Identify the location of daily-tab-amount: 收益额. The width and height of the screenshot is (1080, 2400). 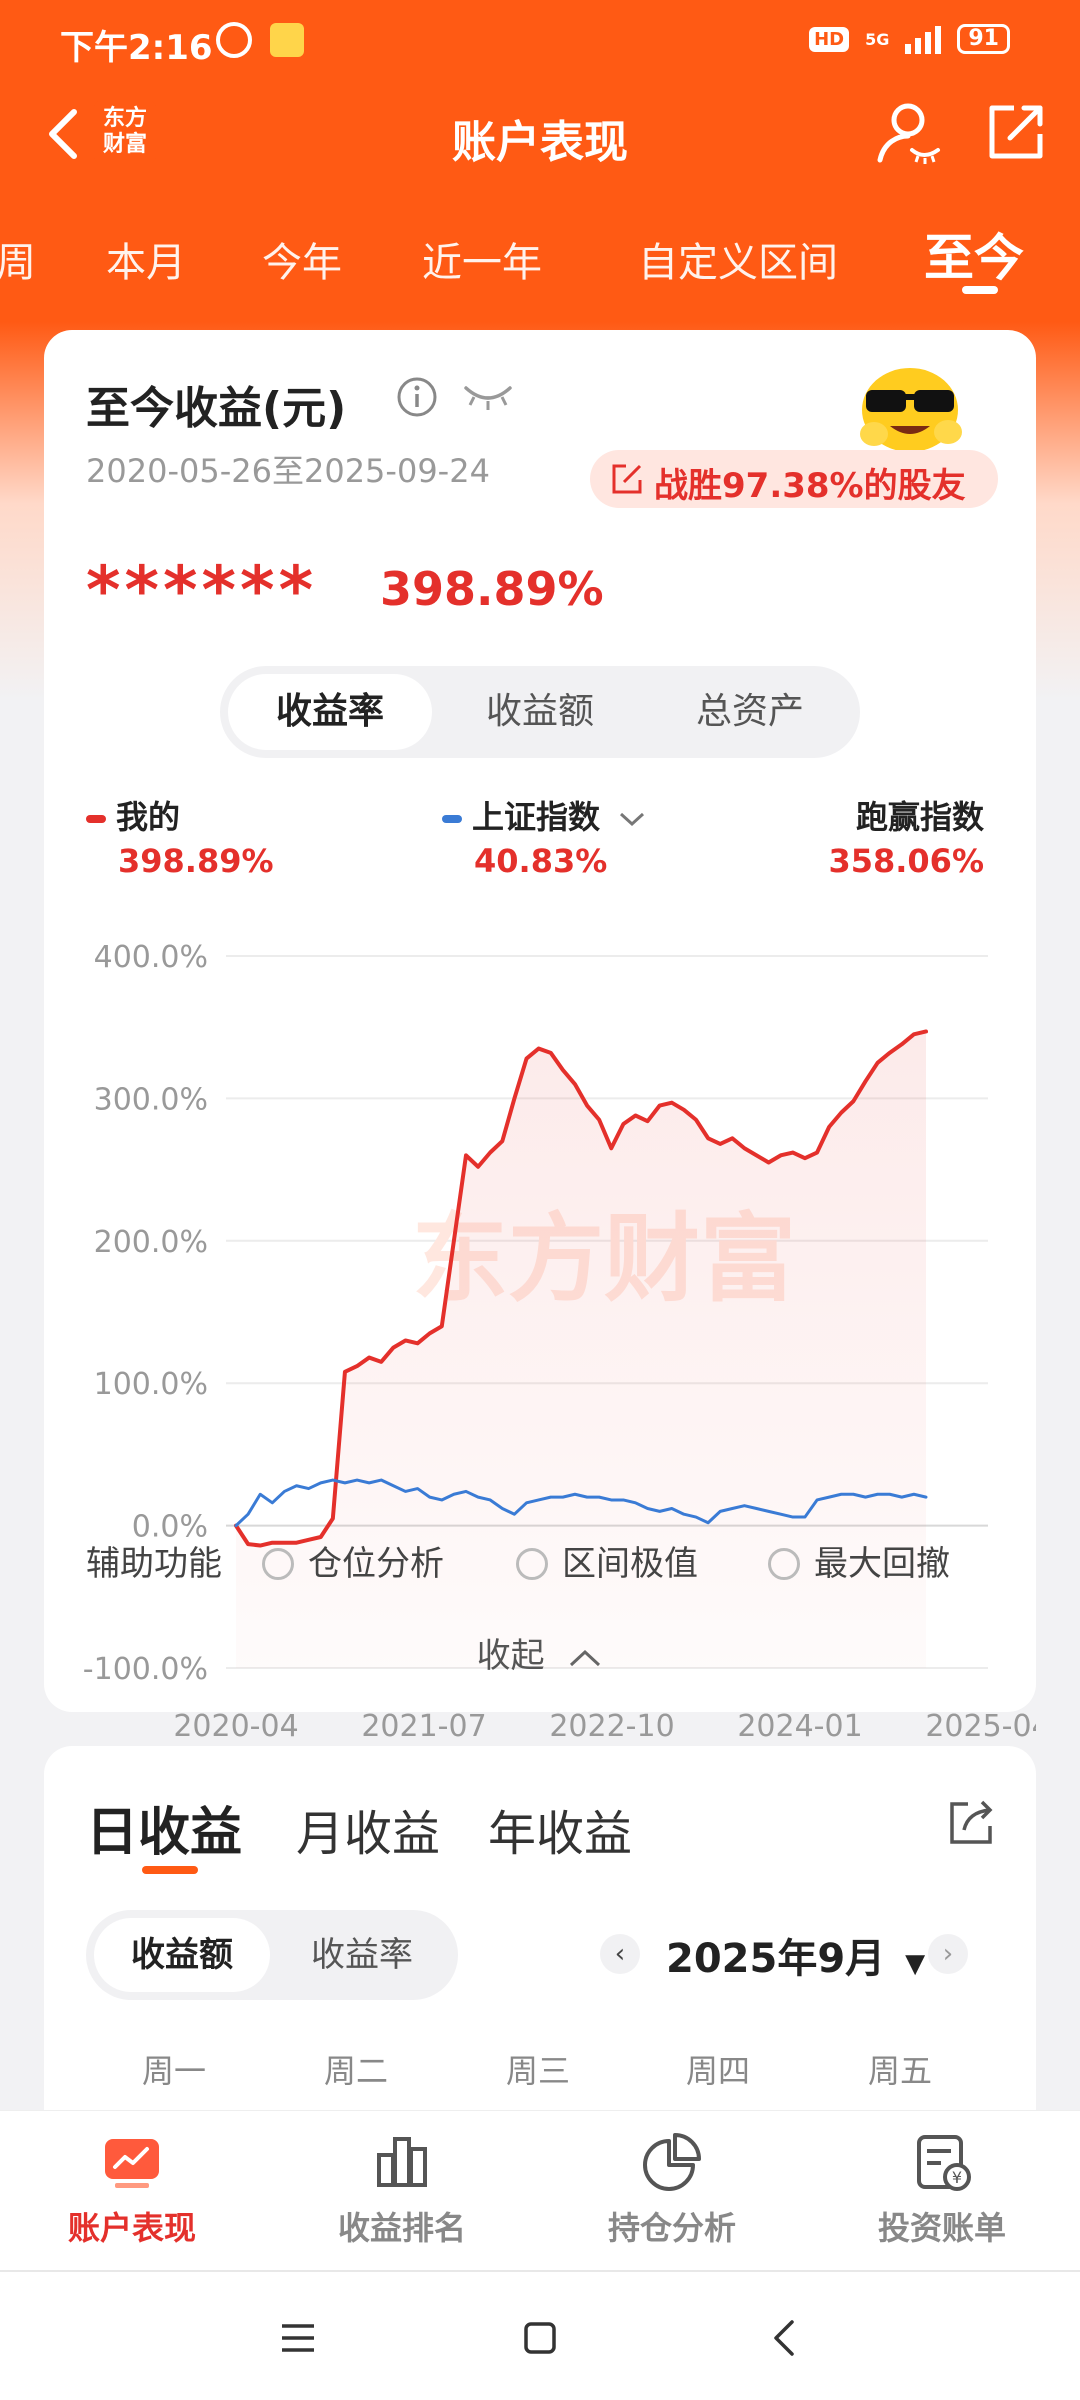
(182, 1955).